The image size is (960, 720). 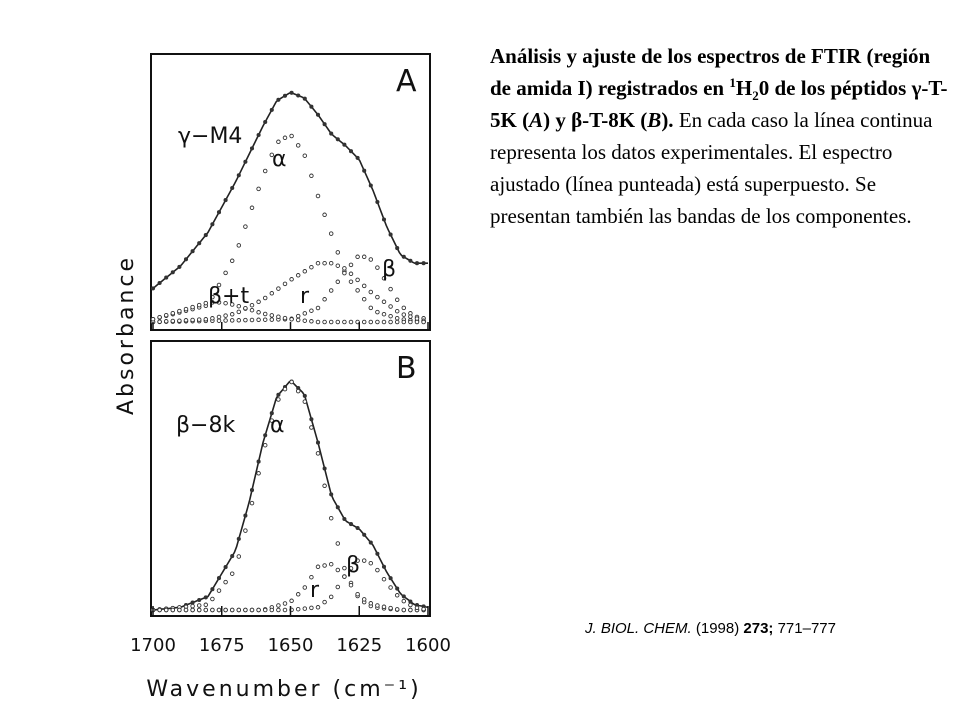 What do you see at coordinates (389, 269) in the screenshot?
I see `panel-a-beta-label: β` at bounding box center [389, 269].